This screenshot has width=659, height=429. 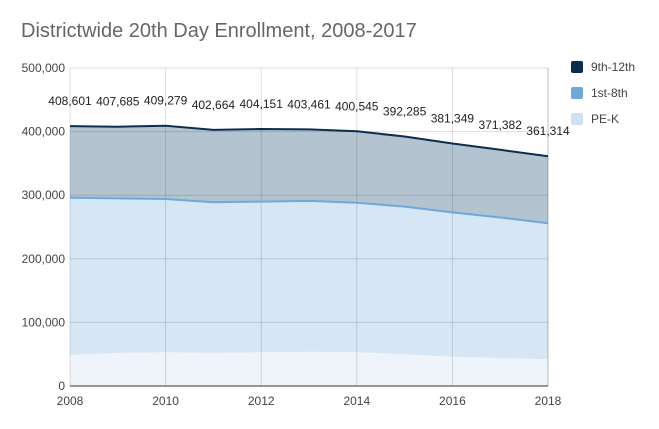 I want to click on data-label: 400,545, so click(x=357, y=106).